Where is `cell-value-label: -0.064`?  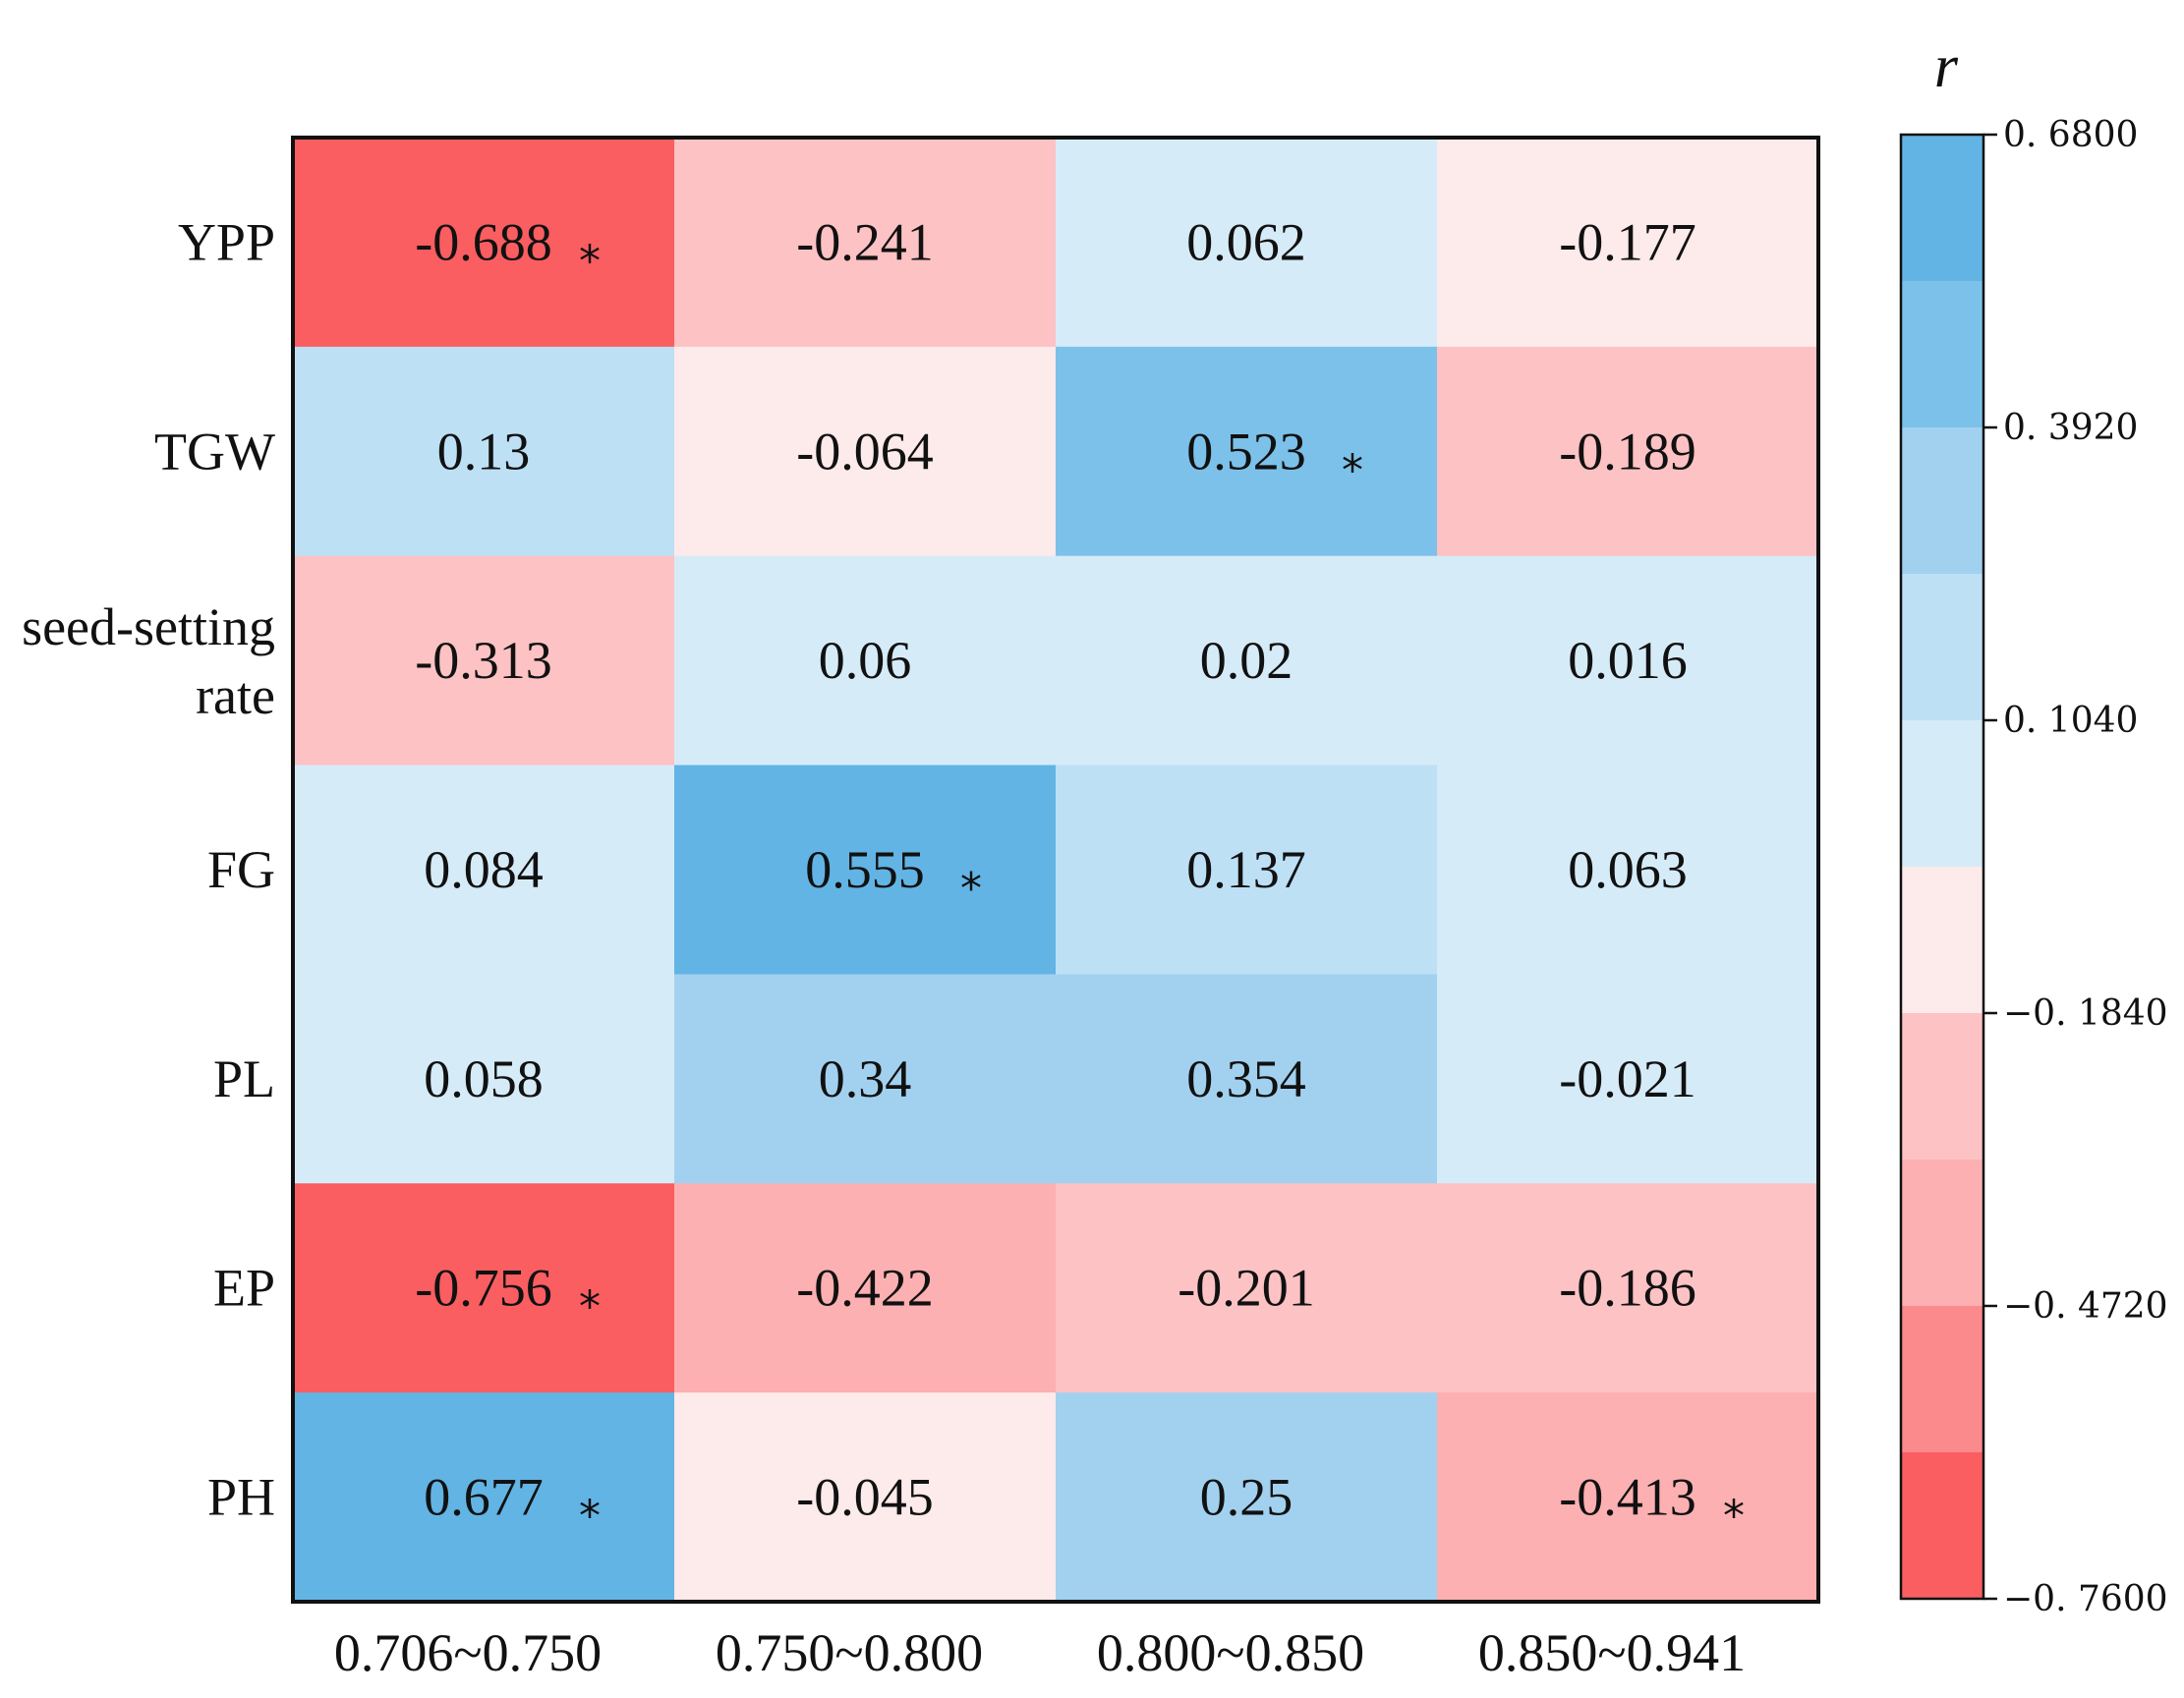
cell-value-label: -0.064 is located at coordinates (864, 451).